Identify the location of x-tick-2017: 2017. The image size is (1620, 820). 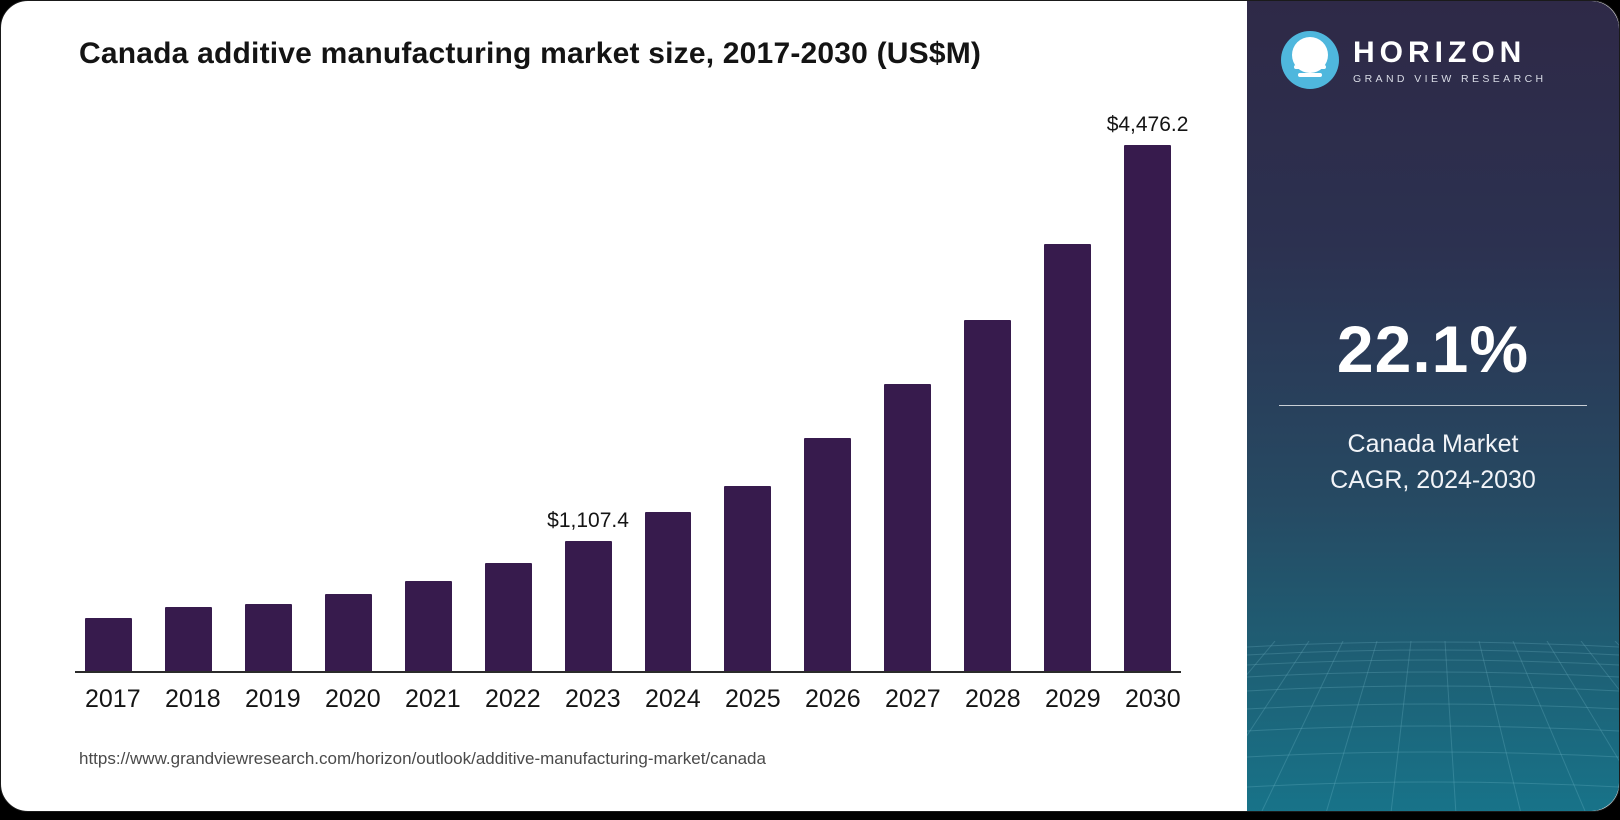
(113, 699).